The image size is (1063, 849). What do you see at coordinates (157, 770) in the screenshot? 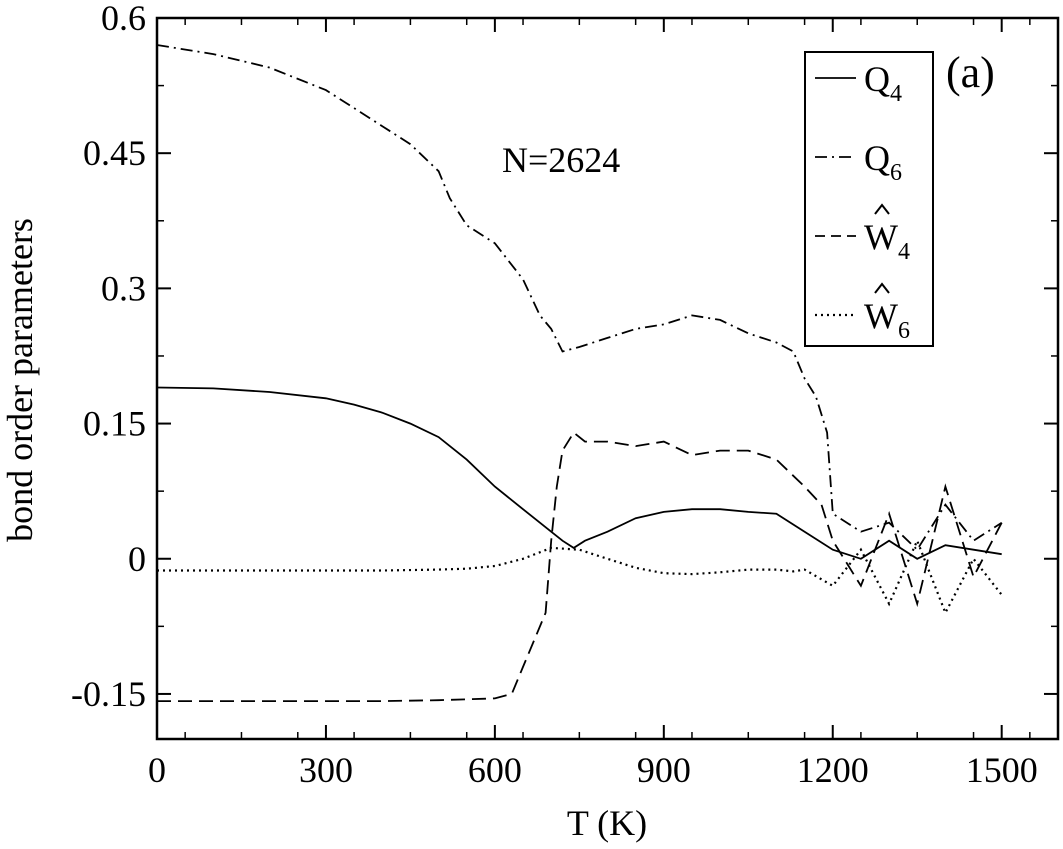
I see `x-tick-label: 0` at bounding box center [157, 770].